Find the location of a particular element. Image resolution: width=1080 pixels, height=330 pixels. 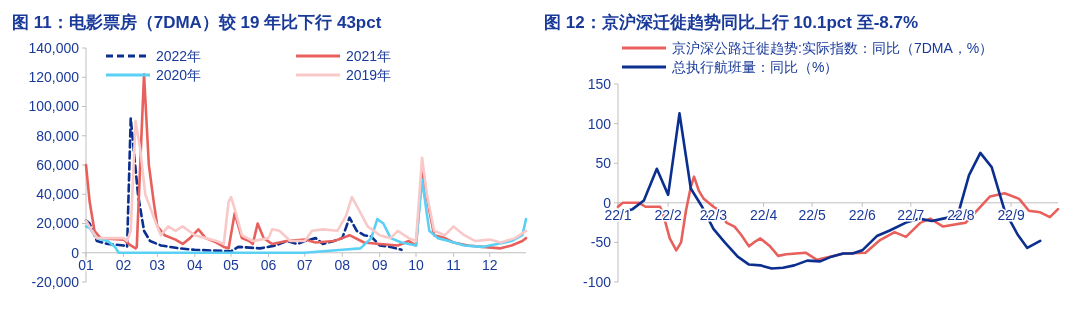

x-tick-label: 03 is located at coordinates (157, 264).